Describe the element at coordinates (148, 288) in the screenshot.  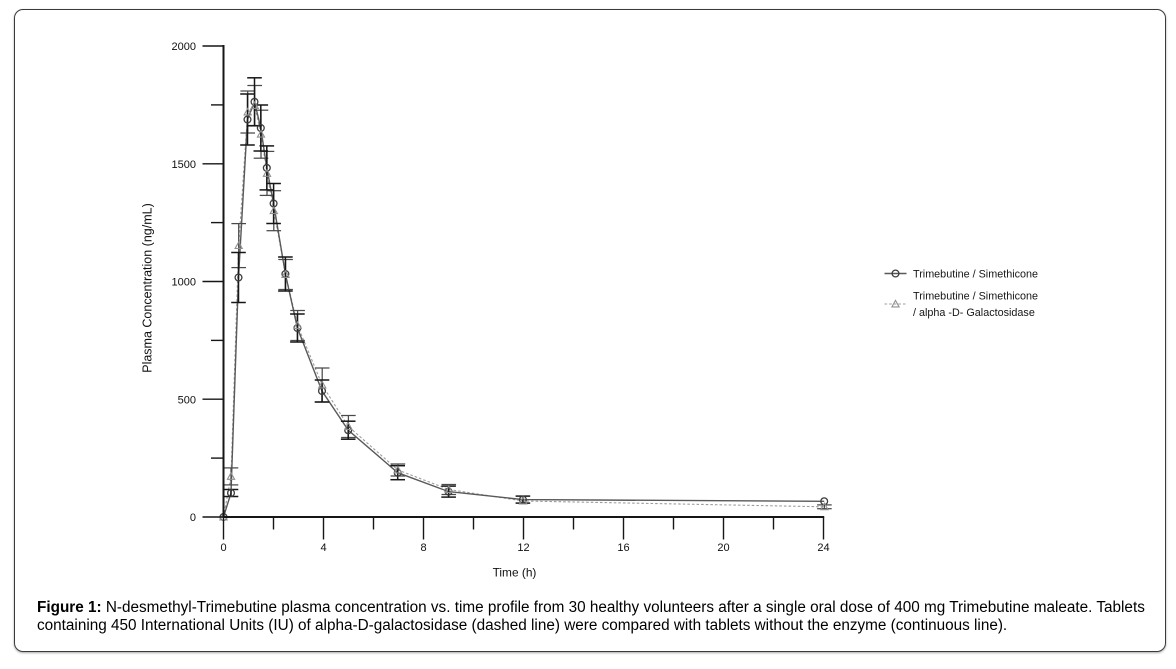
I see `svg-text: Plasma Concentration (ng/mL)` at that location.